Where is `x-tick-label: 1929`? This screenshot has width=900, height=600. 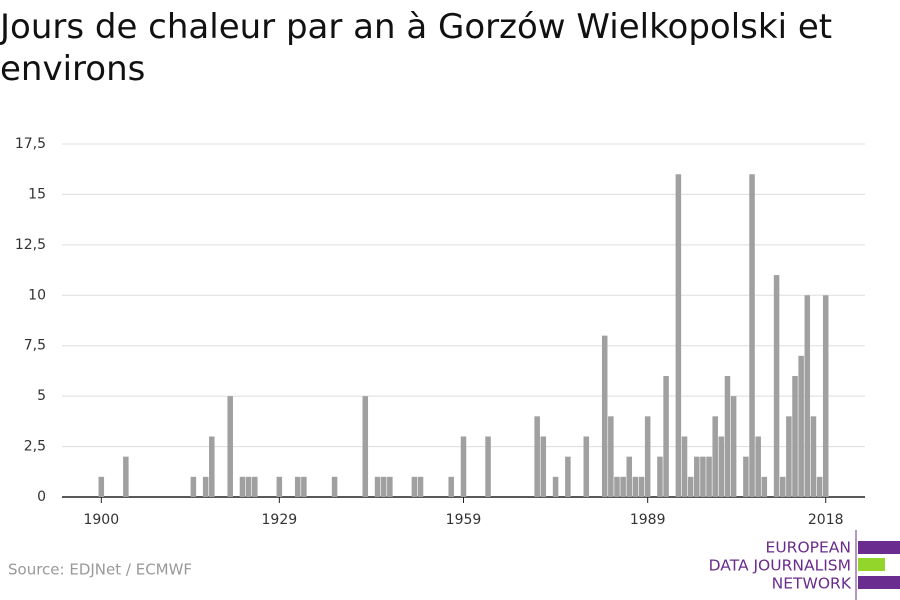
x-tick-label: 1929 is located at coordinates (280, 520).